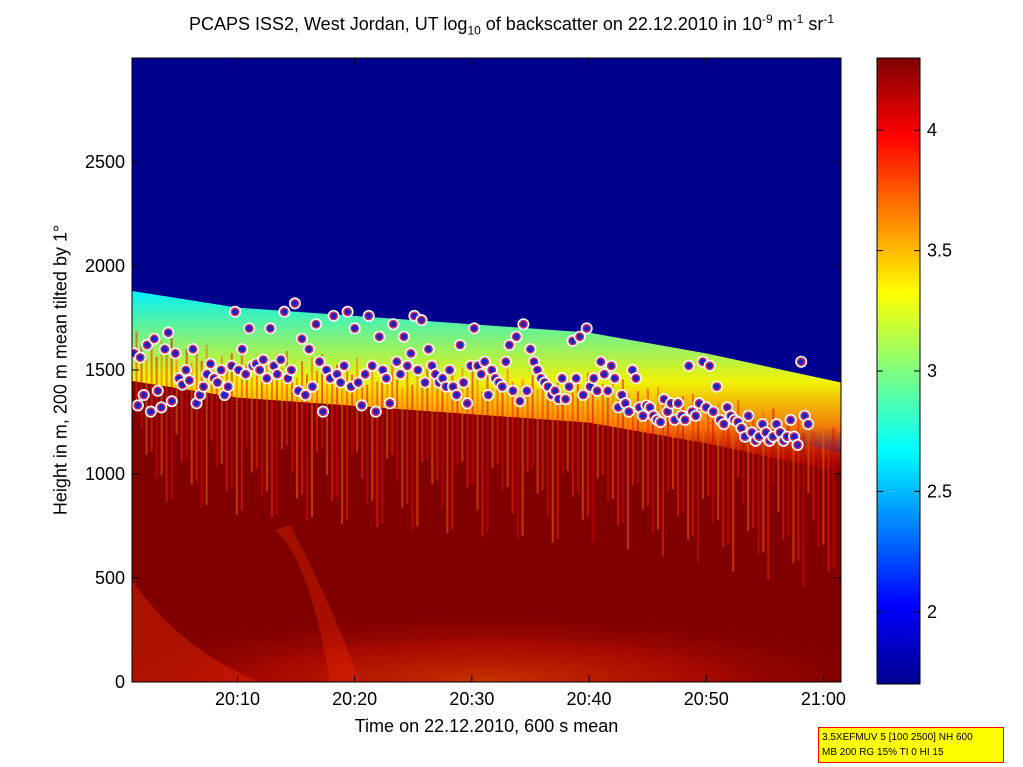 This screenshot has height=767, width=1023. I want to click on x-tick-label: 20:20, so click(354, 699).